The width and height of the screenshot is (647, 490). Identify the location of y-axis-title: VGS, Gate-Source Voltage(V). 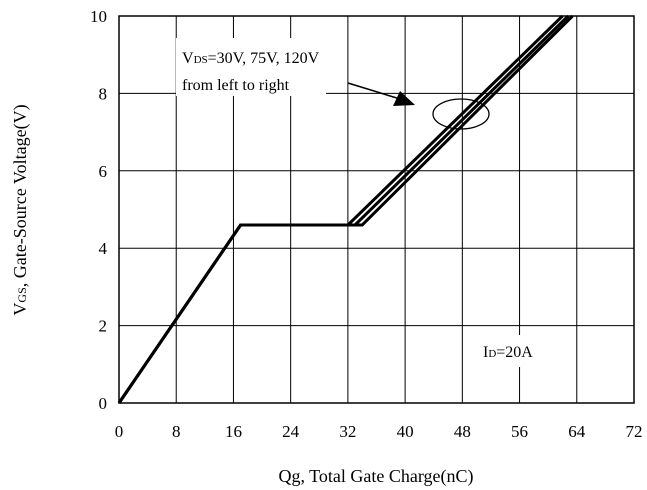
(20, 209).